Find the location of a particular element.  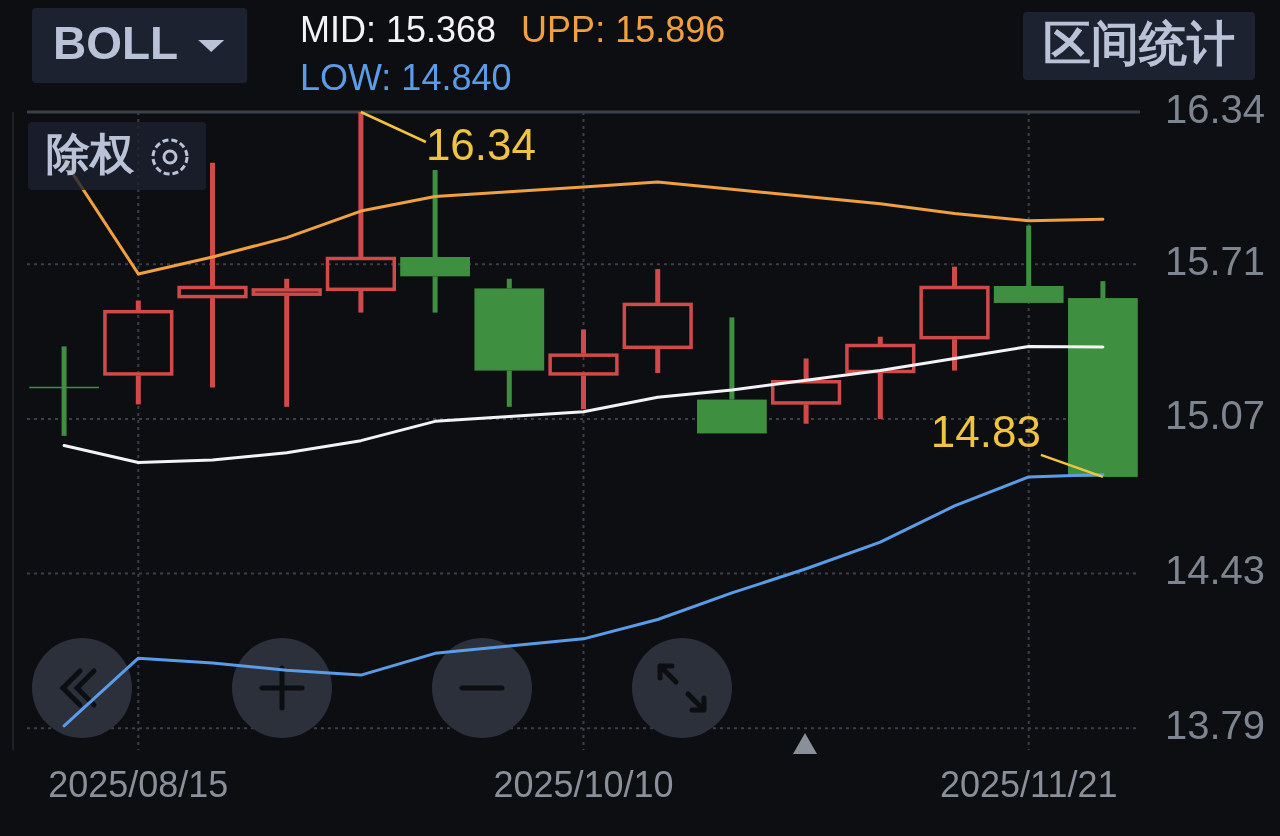

annotation: 除权 is located at coordinates (90, 153).